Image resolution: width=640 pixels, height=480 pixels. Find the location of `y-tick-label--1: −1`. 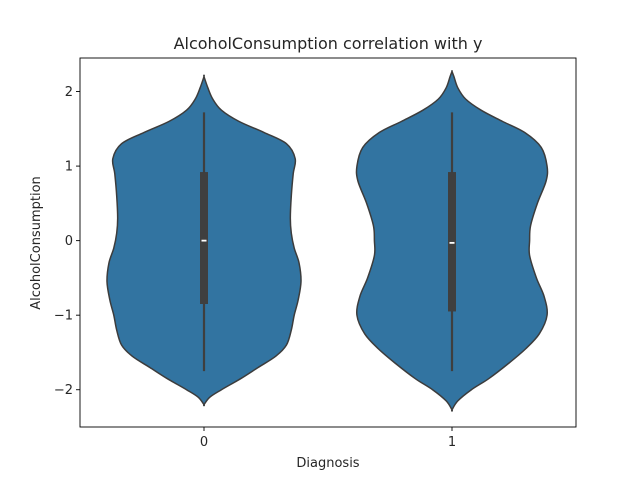

y-tick-label--1: −1 is located at coordinates (63, 316).